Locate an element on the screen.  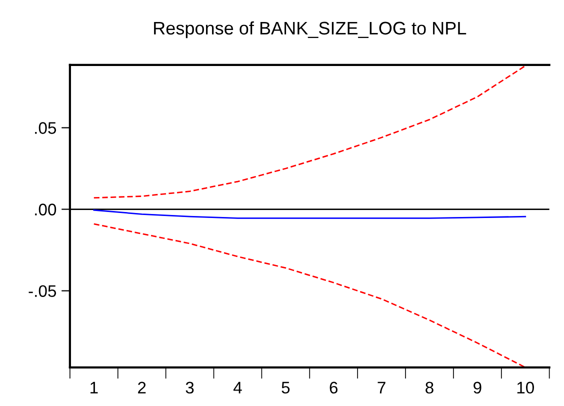
x-tick-label: 3 is located at coordinates (190, 388).